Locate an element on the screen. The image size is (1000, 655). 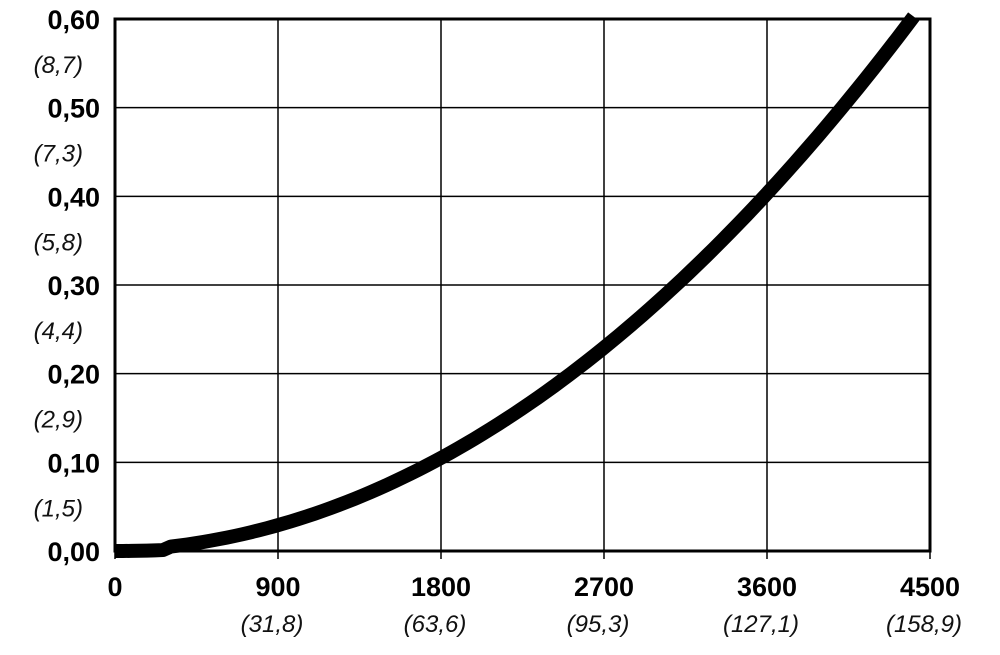
y-tick-label: 0,10 is located at coordinates (73, 463).